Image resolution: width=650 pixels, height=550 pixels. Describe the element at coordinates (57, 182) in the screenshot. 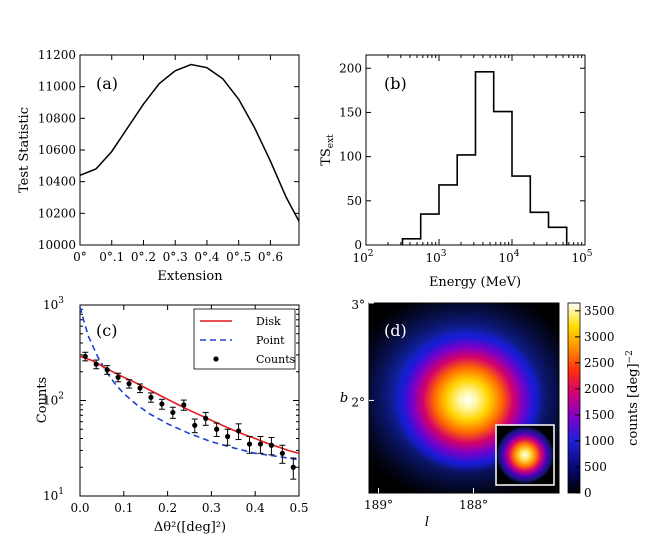

I see `a-ytick-label: 10400` at that location.